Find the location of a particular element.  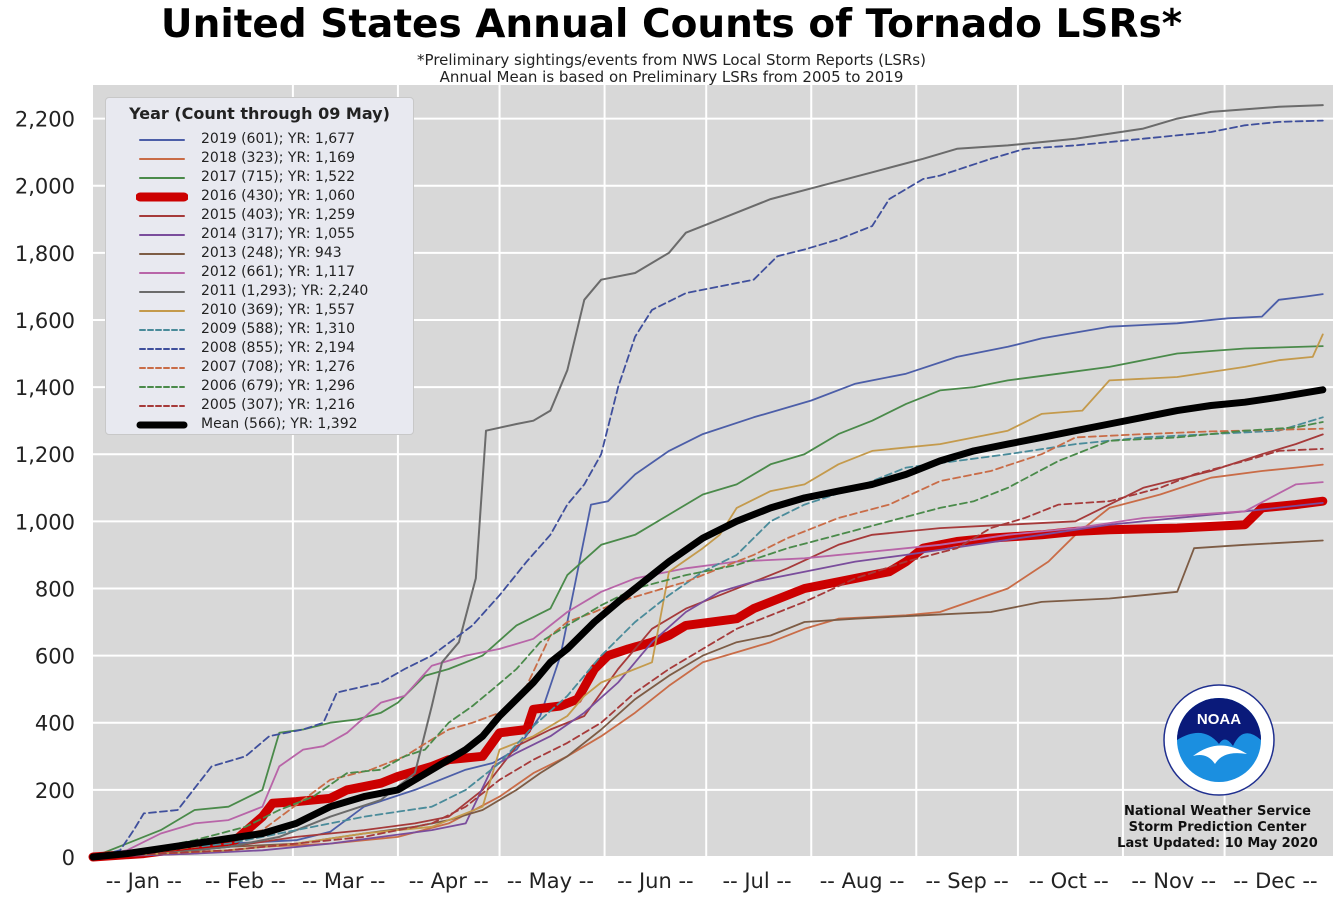

legend-title: Year (Count through 09 May) is located at coordinates (259, 113).